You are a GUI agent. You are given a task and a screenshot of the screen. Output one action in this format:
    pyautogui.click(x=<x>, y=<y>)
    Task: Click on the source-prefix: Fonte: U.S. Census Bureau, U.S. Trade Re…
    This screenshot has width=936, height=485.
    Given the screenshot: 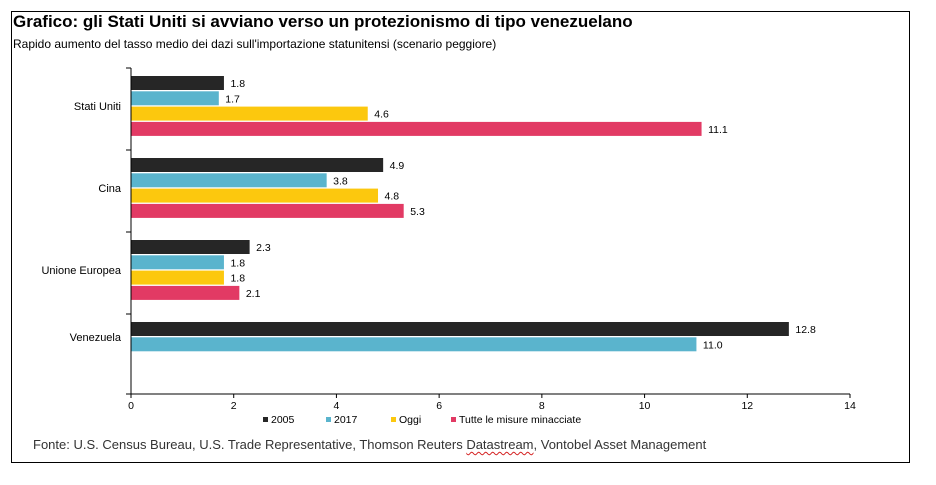 What is the action you would take?
    pyautogui.click(x=250, y=444)
    